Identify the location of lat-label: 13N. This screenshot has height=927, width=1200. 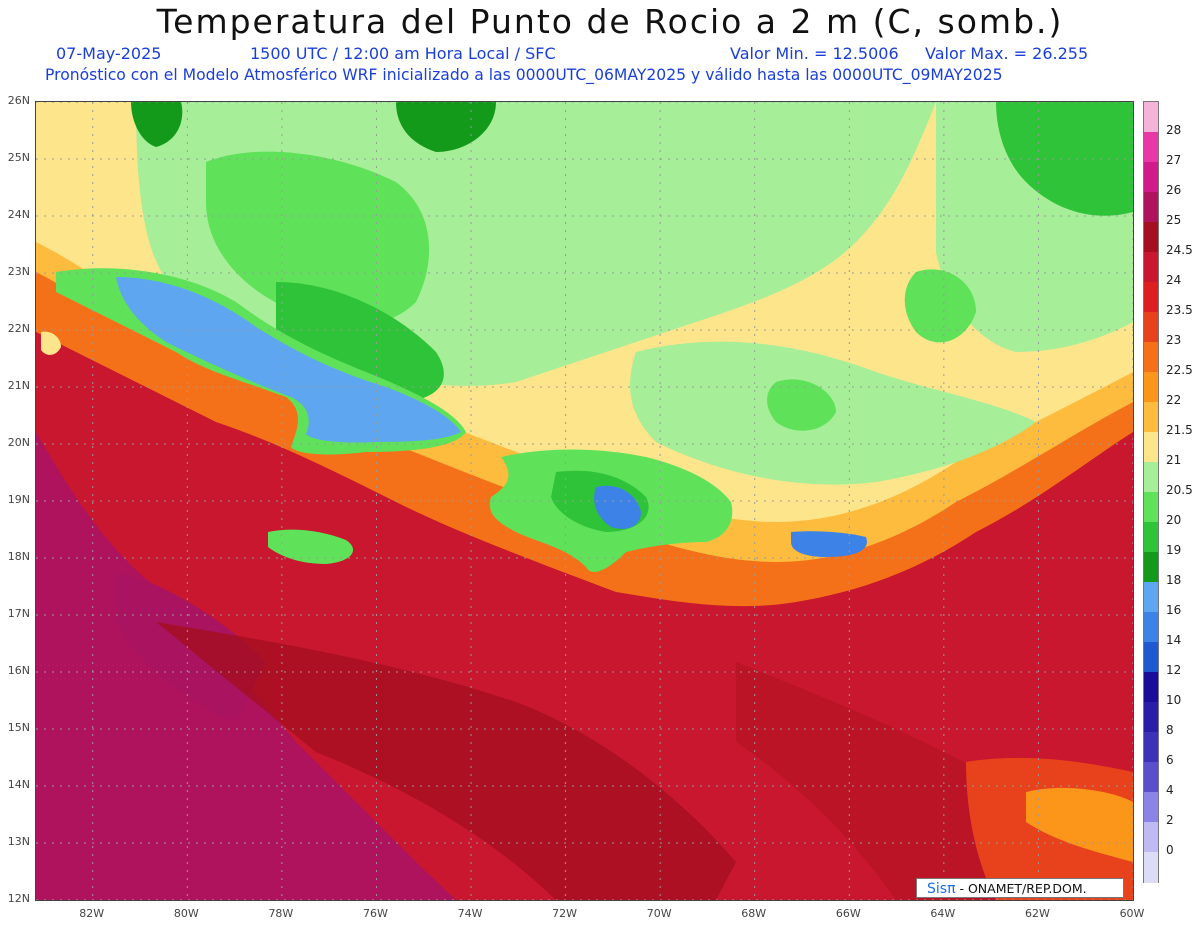
(18, 841).